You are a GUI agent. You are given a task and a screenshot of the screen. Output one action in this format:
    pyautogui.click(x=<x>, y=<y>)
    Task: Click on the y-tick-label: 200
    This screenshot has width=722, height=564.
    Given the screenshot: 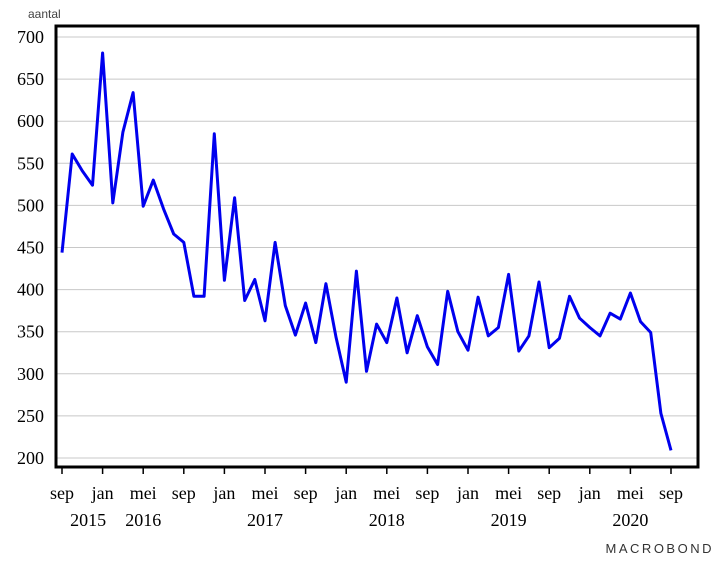 What is the action you would take?
    pyautogui.click(x=30, y=458)
    